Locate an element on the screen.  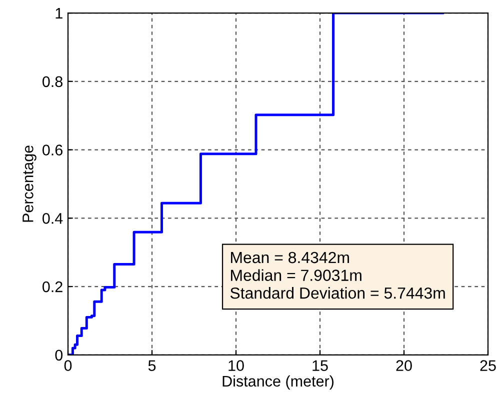
x-tick-label: 15 is located at coordinates (320, 365).